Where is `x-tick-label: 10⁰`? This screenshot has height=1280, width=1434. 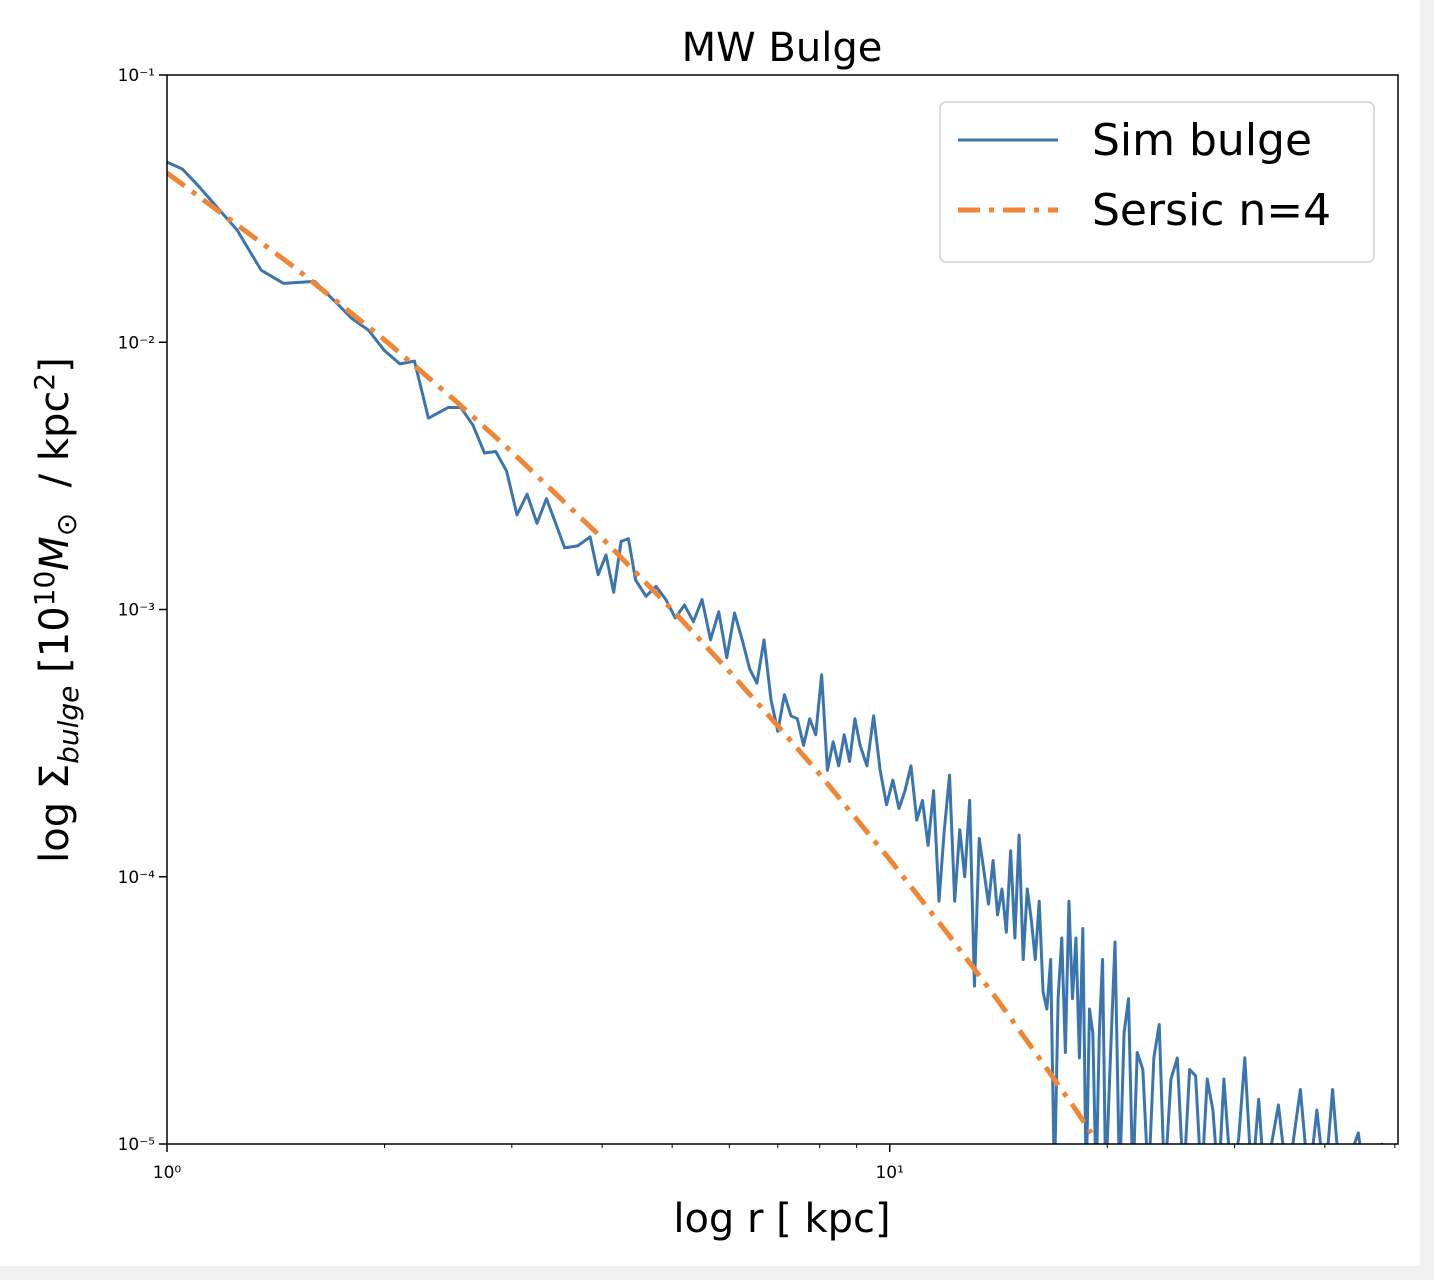
x-tick-label: 10⁰ is located at coordinates (167, 1173).